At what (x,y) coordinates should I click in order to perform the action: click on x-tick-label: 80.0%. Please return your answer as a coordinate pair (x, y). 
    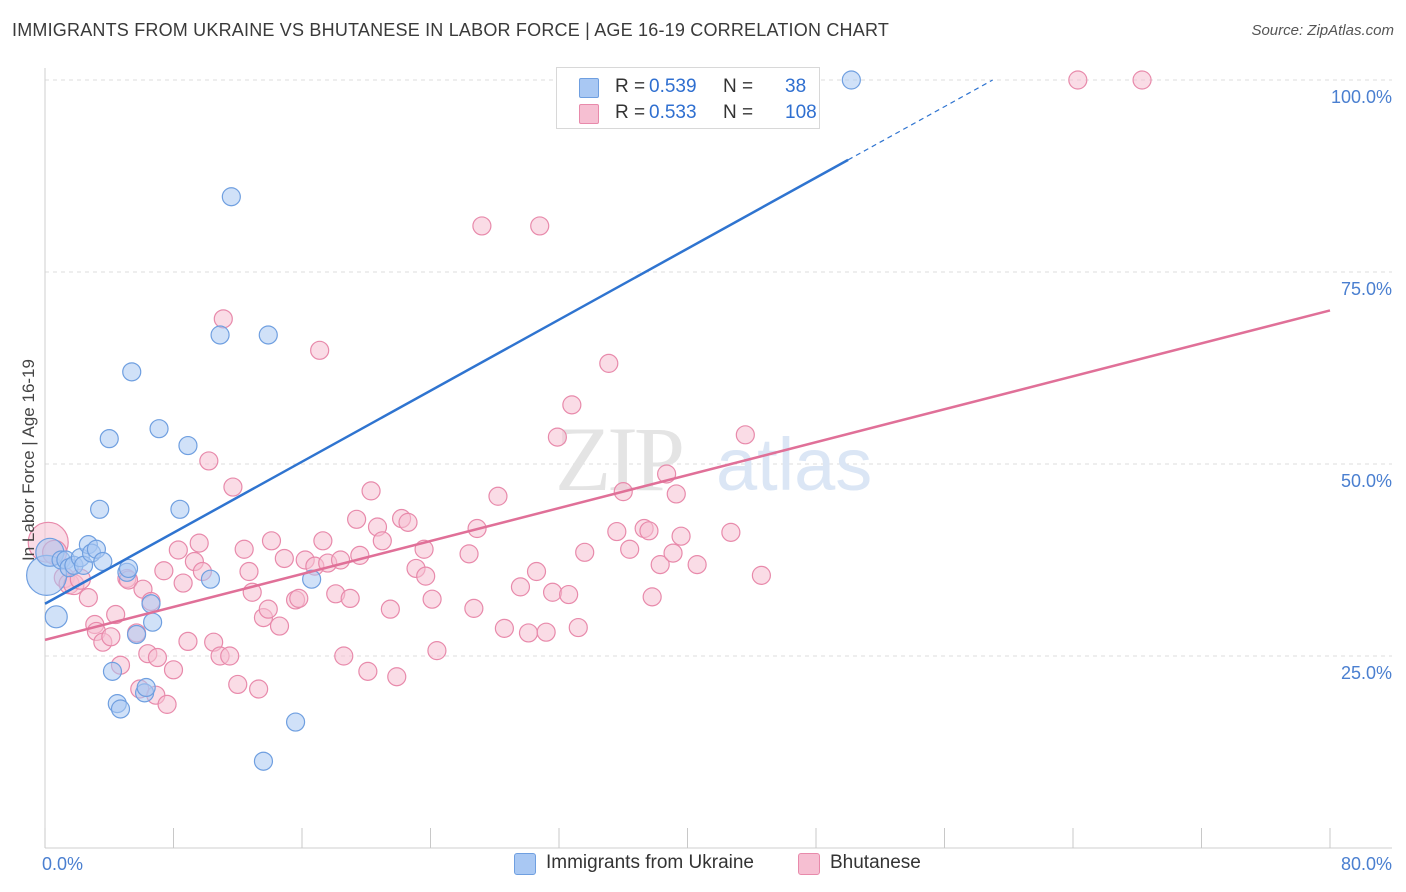
    Looking at the image, I should click on (1366, 864).